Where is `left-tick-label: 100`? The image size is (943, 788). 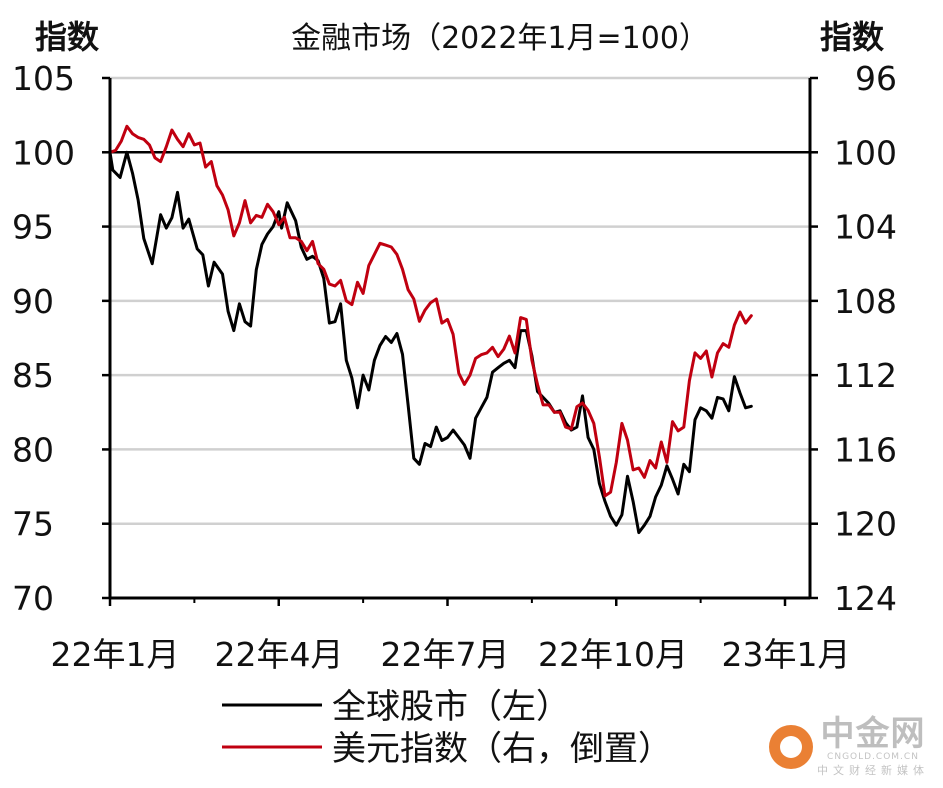 left-tick-label: 100 is located at coordinates (43, 152).